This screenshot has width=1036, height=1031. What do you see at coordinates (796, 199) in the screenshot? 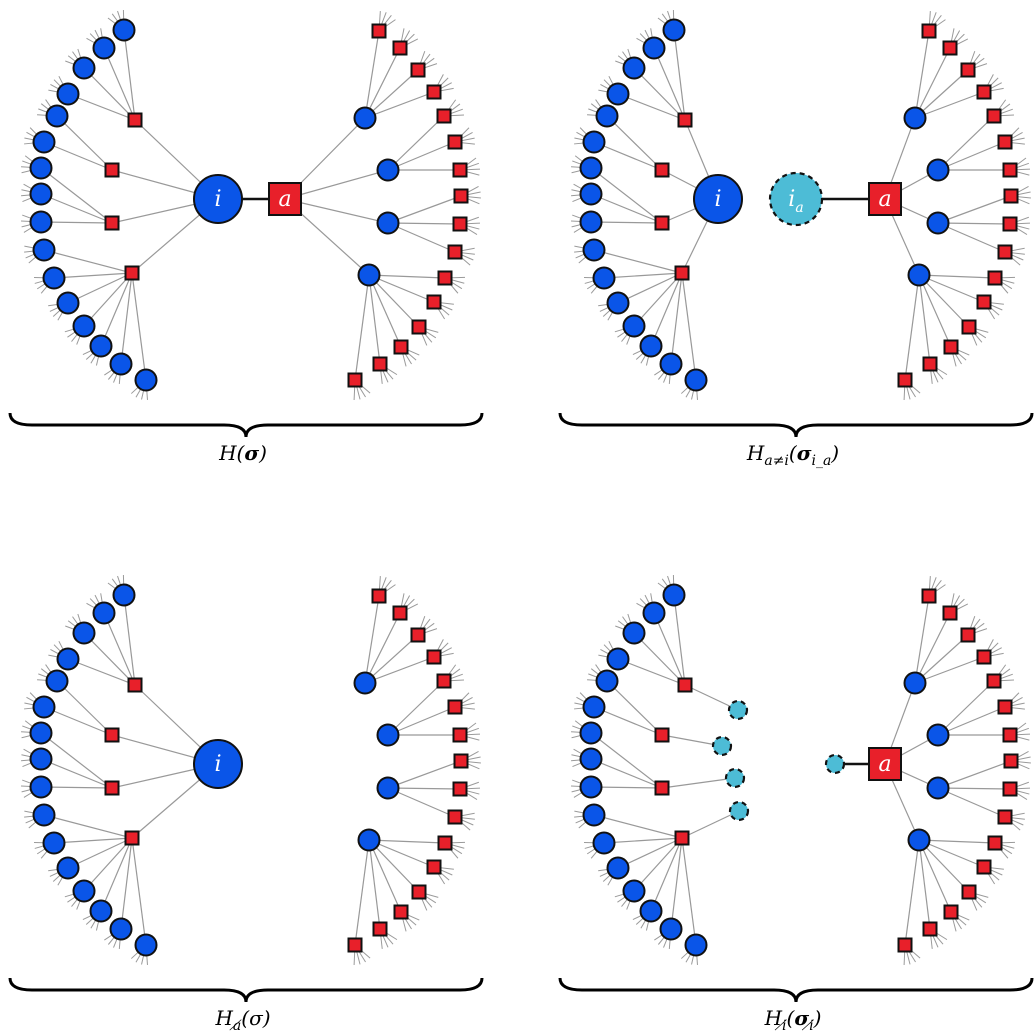
I see `cavity-variable-ia` at bounding box center [796, 199].